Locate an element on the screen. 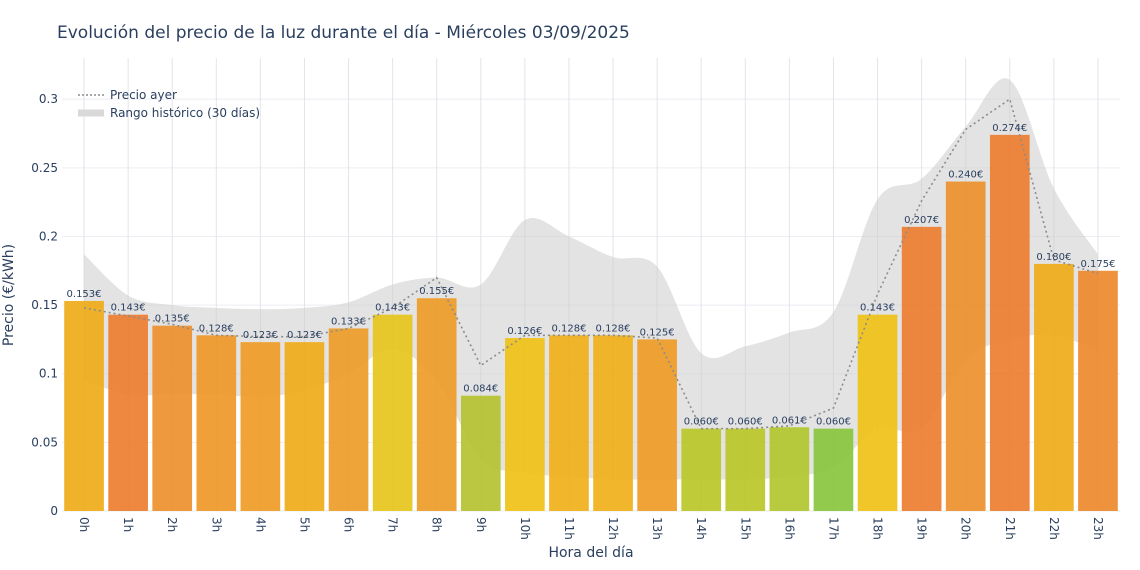  bar-label-1h: 0.143€ is located at coordinates (128, 308).